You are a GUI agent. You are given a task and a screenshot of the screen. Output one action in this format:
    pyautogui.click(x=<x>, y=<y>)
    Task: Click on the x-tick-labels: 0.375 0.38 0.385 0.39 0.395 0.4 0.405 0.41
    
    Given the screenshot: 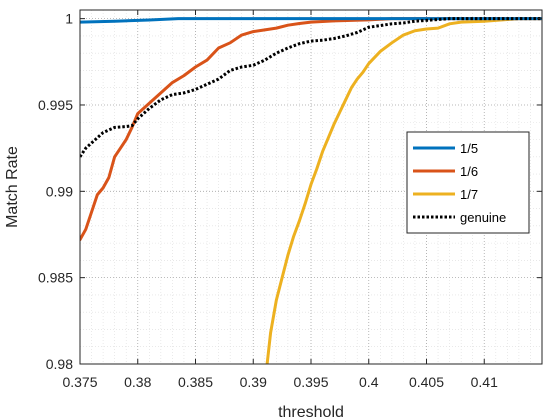 What is the action you would take?
    pyautogui.click(x=280, y=382)
    